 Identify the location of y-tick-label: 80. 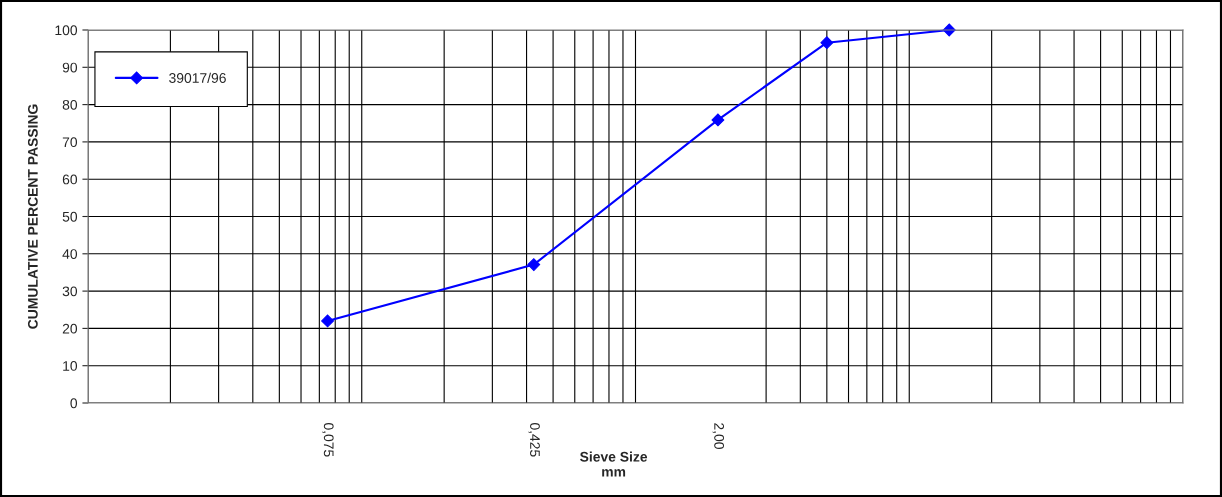
(70, 104).